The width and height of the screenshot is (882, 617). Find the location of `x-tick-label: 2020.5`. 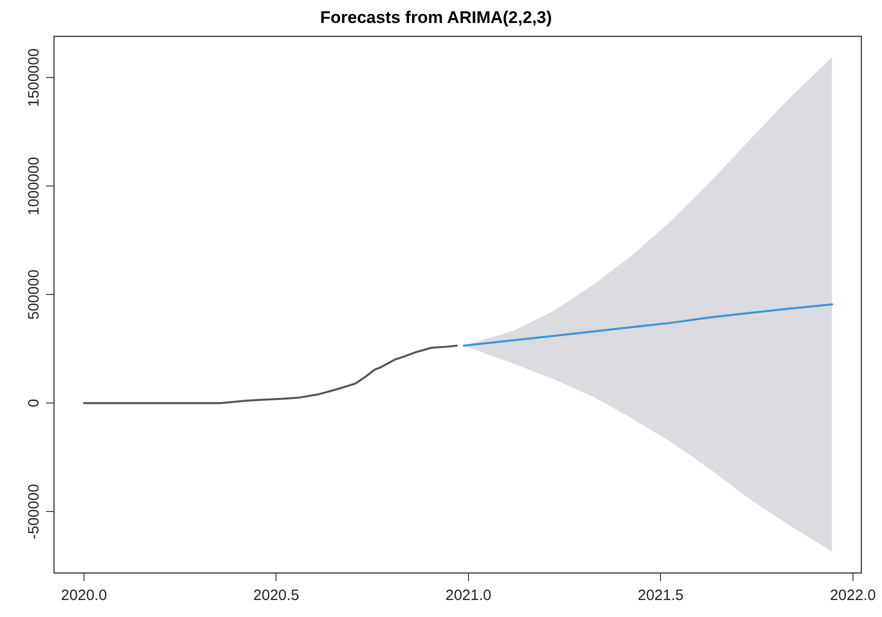

x-tick-label: 2020.5 is located at coordinates (276, 595).